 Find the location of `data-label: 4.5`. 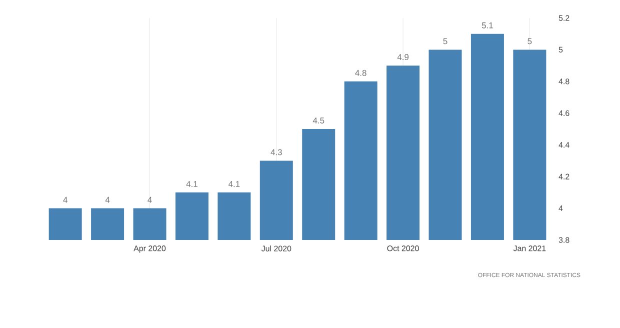

data-label: 4.5 is located at coordinates (318, 121).